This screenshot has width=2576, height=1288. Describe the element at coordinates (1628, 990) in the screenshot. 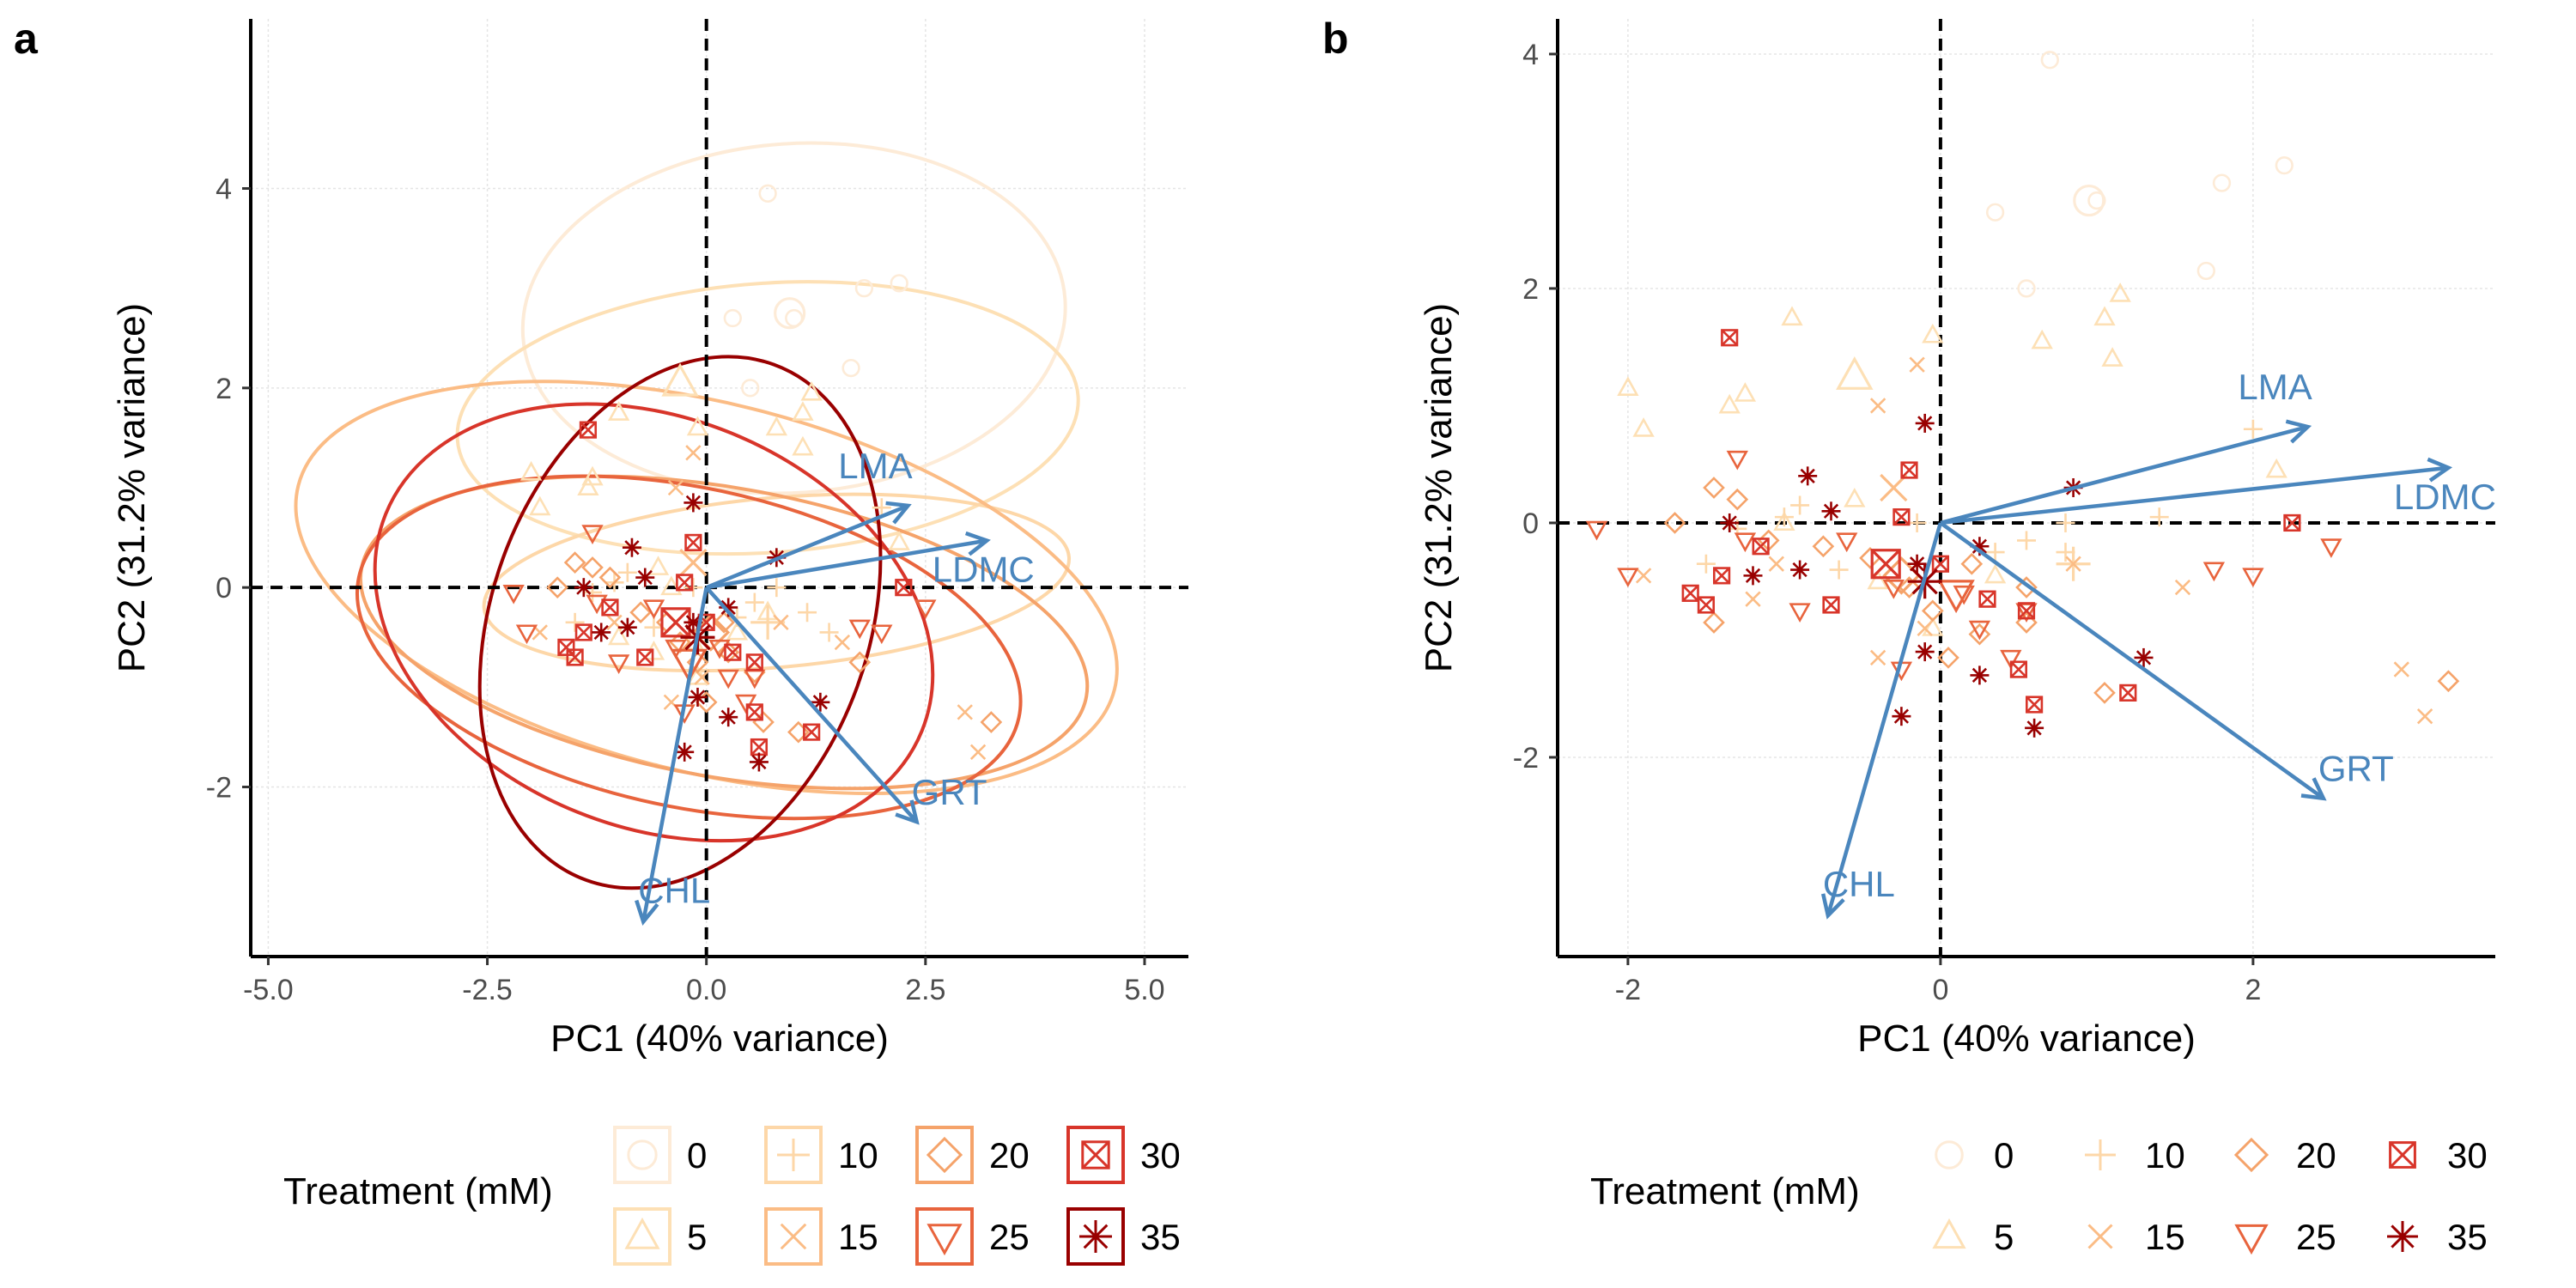

I see `x-tick-label: -2` at that location.